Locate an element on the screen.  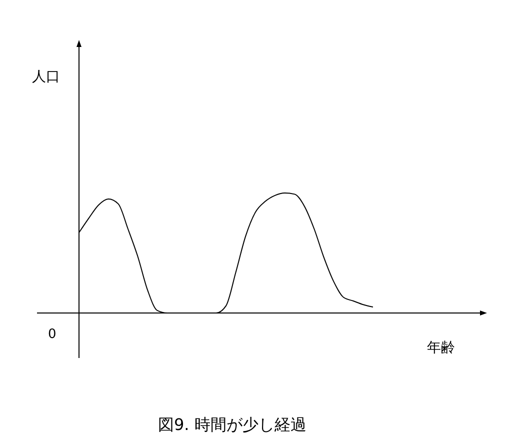
x-axis-title: 年齢 is located at coordinates (441, 348).